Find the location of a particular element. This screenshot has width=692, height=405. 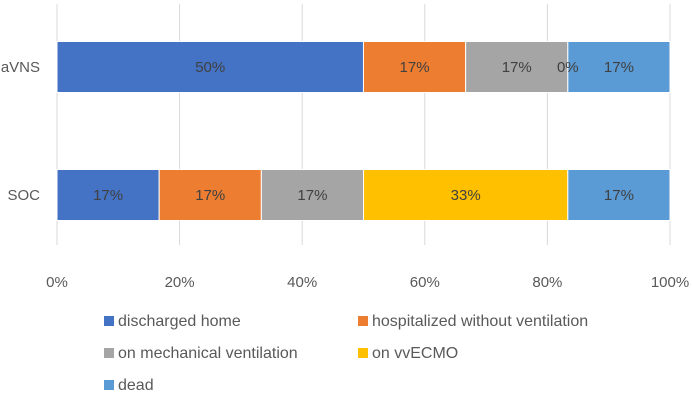

legend-label: dead is located at coordinates (136, 385).